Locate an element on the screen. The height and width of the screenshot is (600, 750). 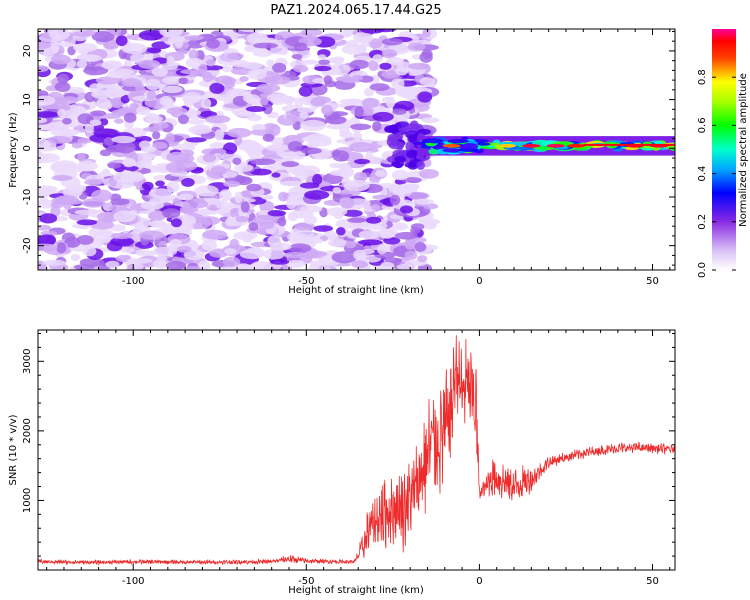
spectrogram-xlabel: Height of straight line (km) is located at coordinates (356, 290).